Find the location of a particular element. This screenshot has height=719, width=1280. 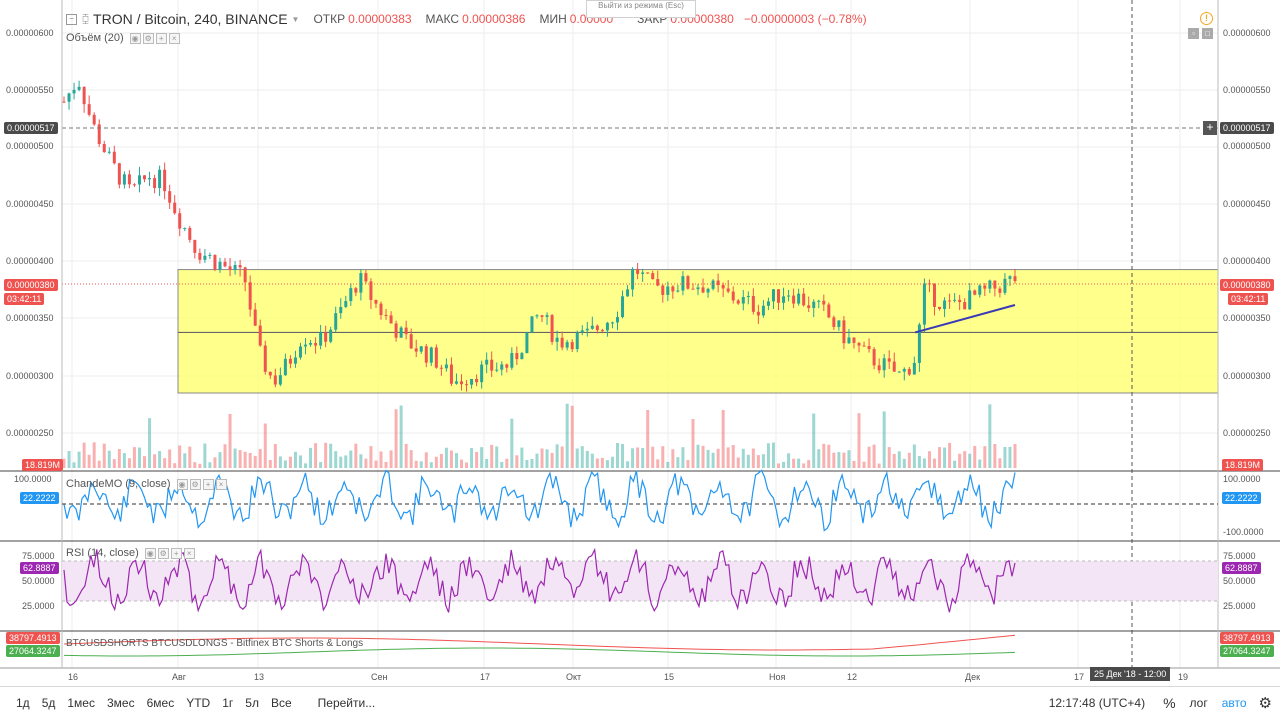

chande-value-tag-right: 22.2222 is located at coordinates (1241, 498).